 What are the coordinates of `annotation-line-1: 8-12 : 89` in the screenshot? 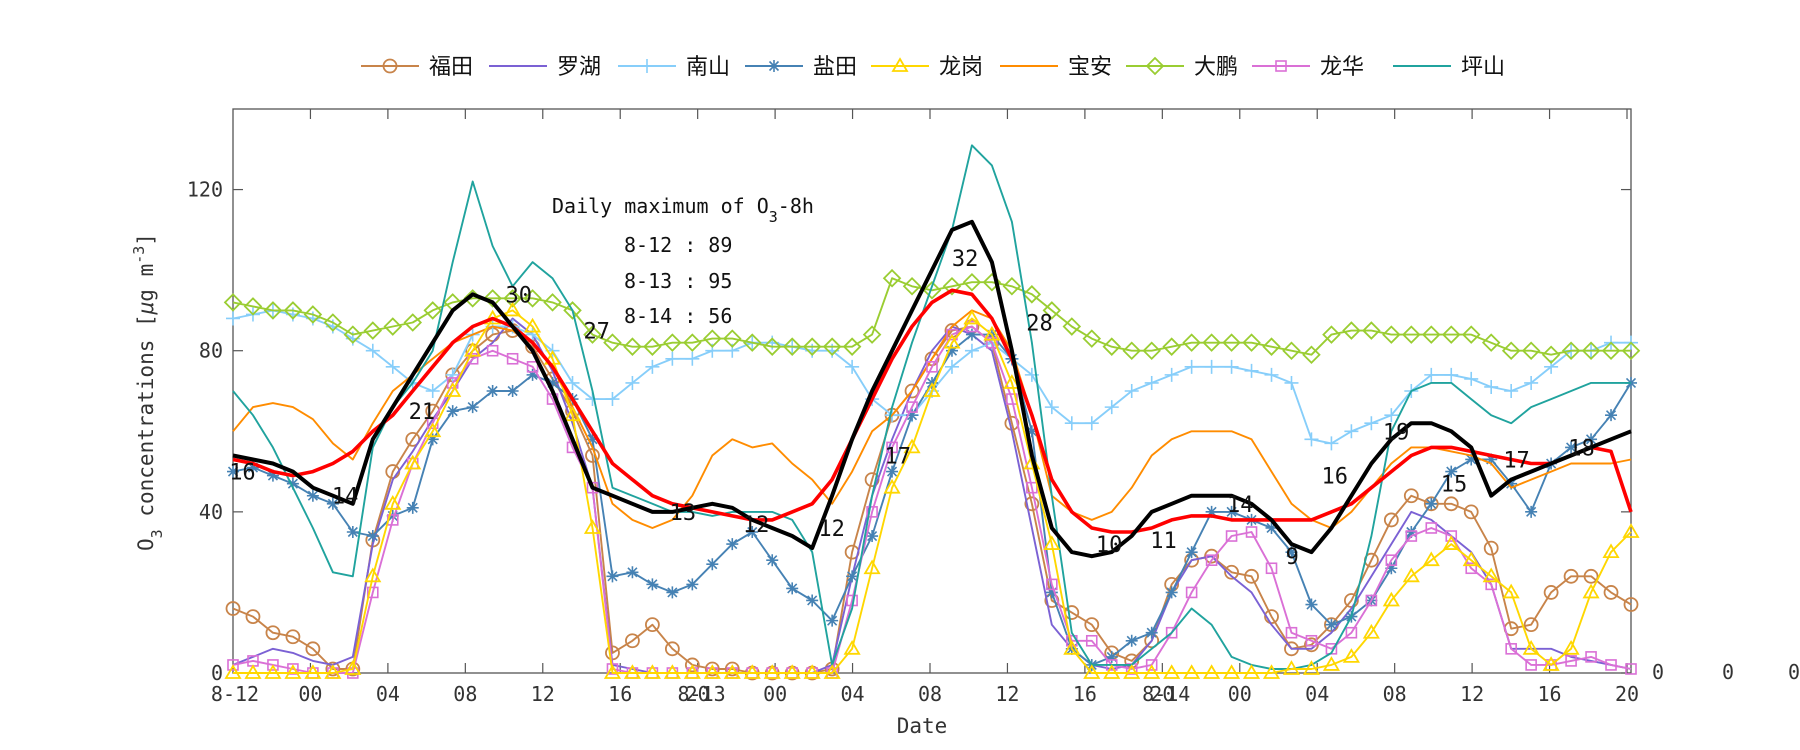 It's located at (678, 245).